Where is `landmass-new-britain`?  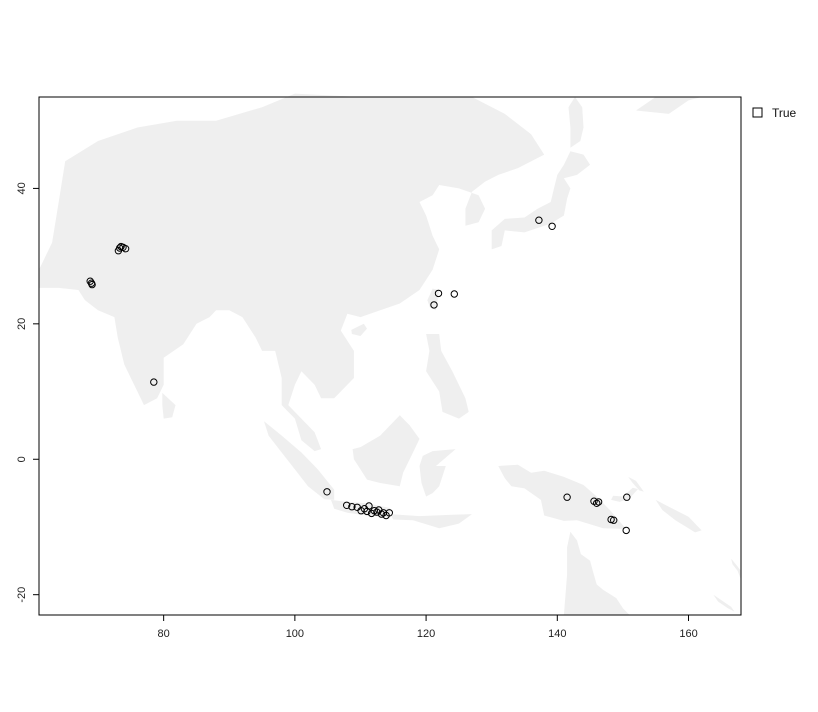
landmass-new-britain is located at coordinates (624, 494).